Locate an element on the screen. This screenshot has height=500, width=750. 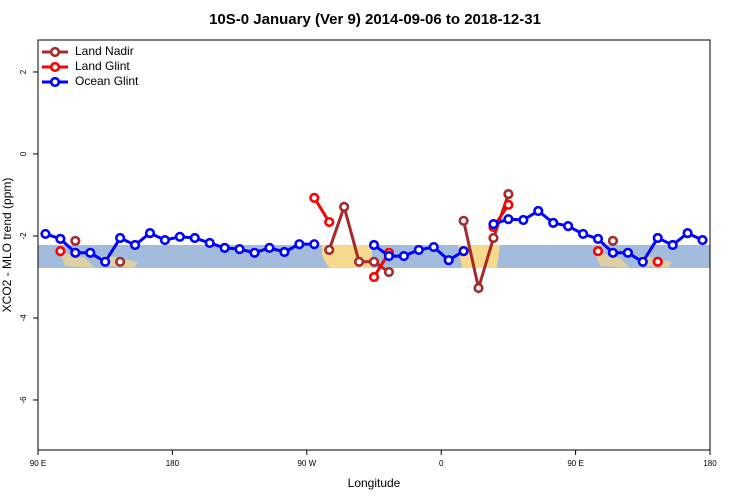
y-tick-label: 0 is located at coordinates (23, 153).